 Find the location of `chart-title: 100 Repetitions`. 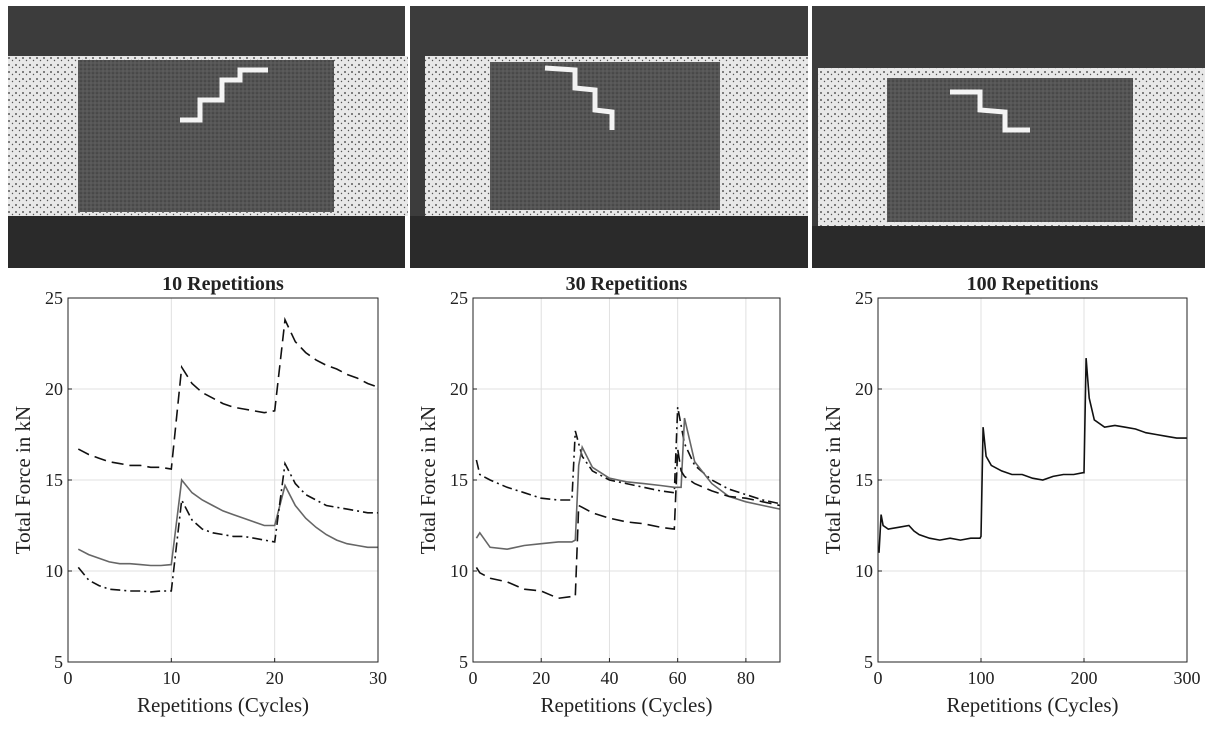

chart-title: 100 Repetitions is located at coordinates (1033, 284).